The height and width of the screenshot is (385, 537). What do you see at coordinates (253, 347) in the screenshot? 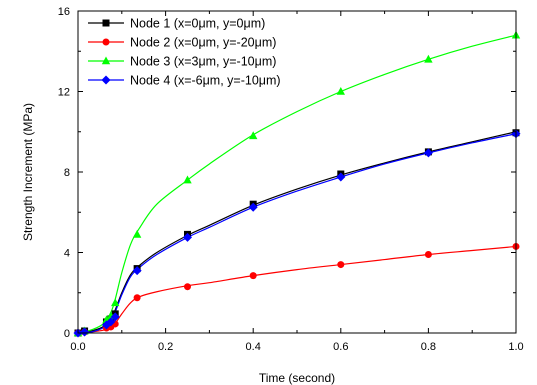
I see `x-tick-label: 0.4` at bounding box center [253, 347].